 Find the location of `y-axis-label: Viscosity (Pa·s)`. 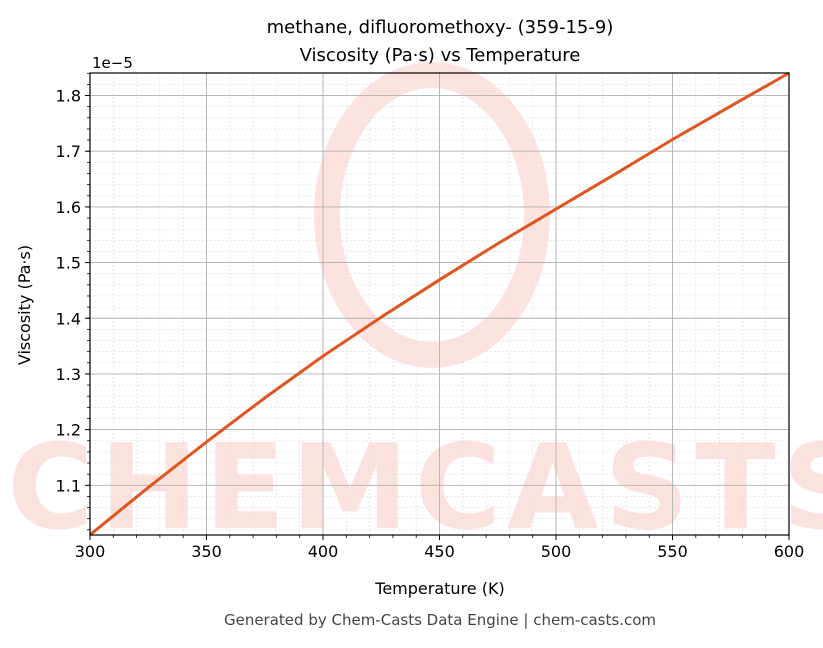

y-axis-label: Viscosity (Pa·s) is located at coordinates (24, 305).